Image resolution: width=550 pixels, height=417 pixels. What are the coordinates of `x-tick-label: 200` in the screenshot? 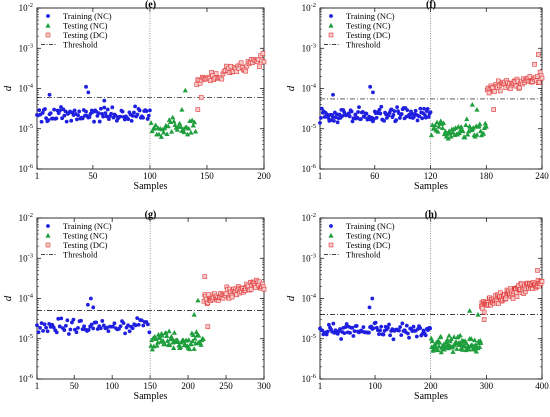 It's located at (264, 176).